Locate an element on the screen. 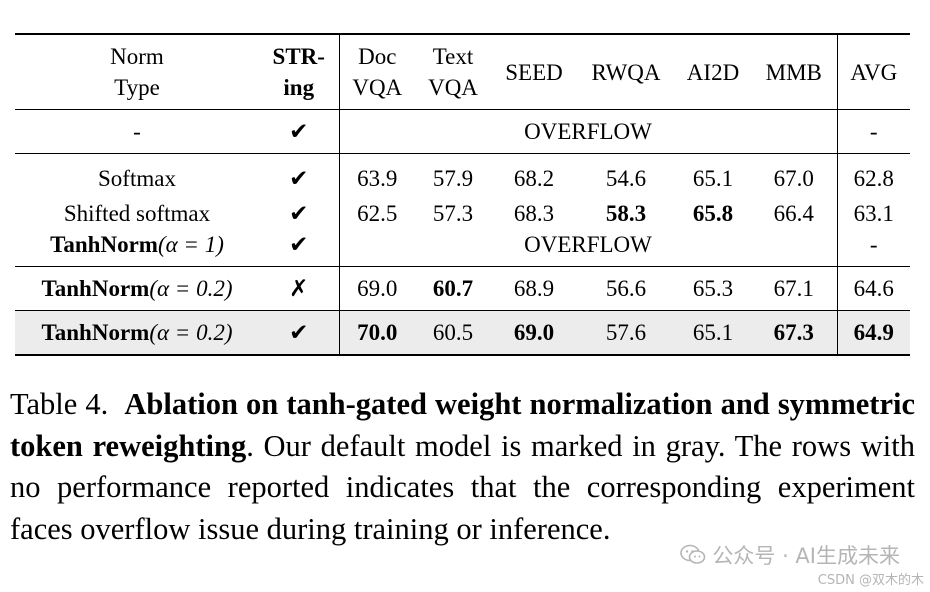  table-row: TanhNorm(α = 1) ✔ OVERFLOW - is located at coordinates (462, 248).